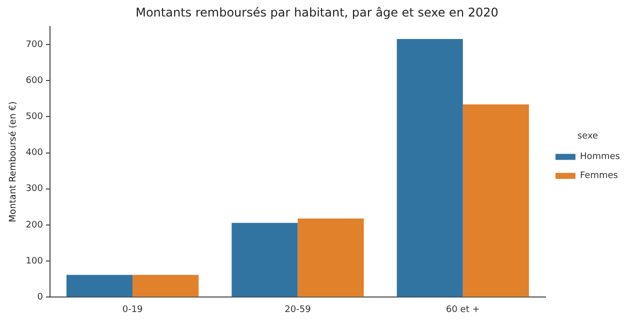 This screenshot has width=640, height=320. What do you see at coordinates (35, 261) in the screenshot?
I see `y-tick-label: 100` at bounding box center [35, 261].